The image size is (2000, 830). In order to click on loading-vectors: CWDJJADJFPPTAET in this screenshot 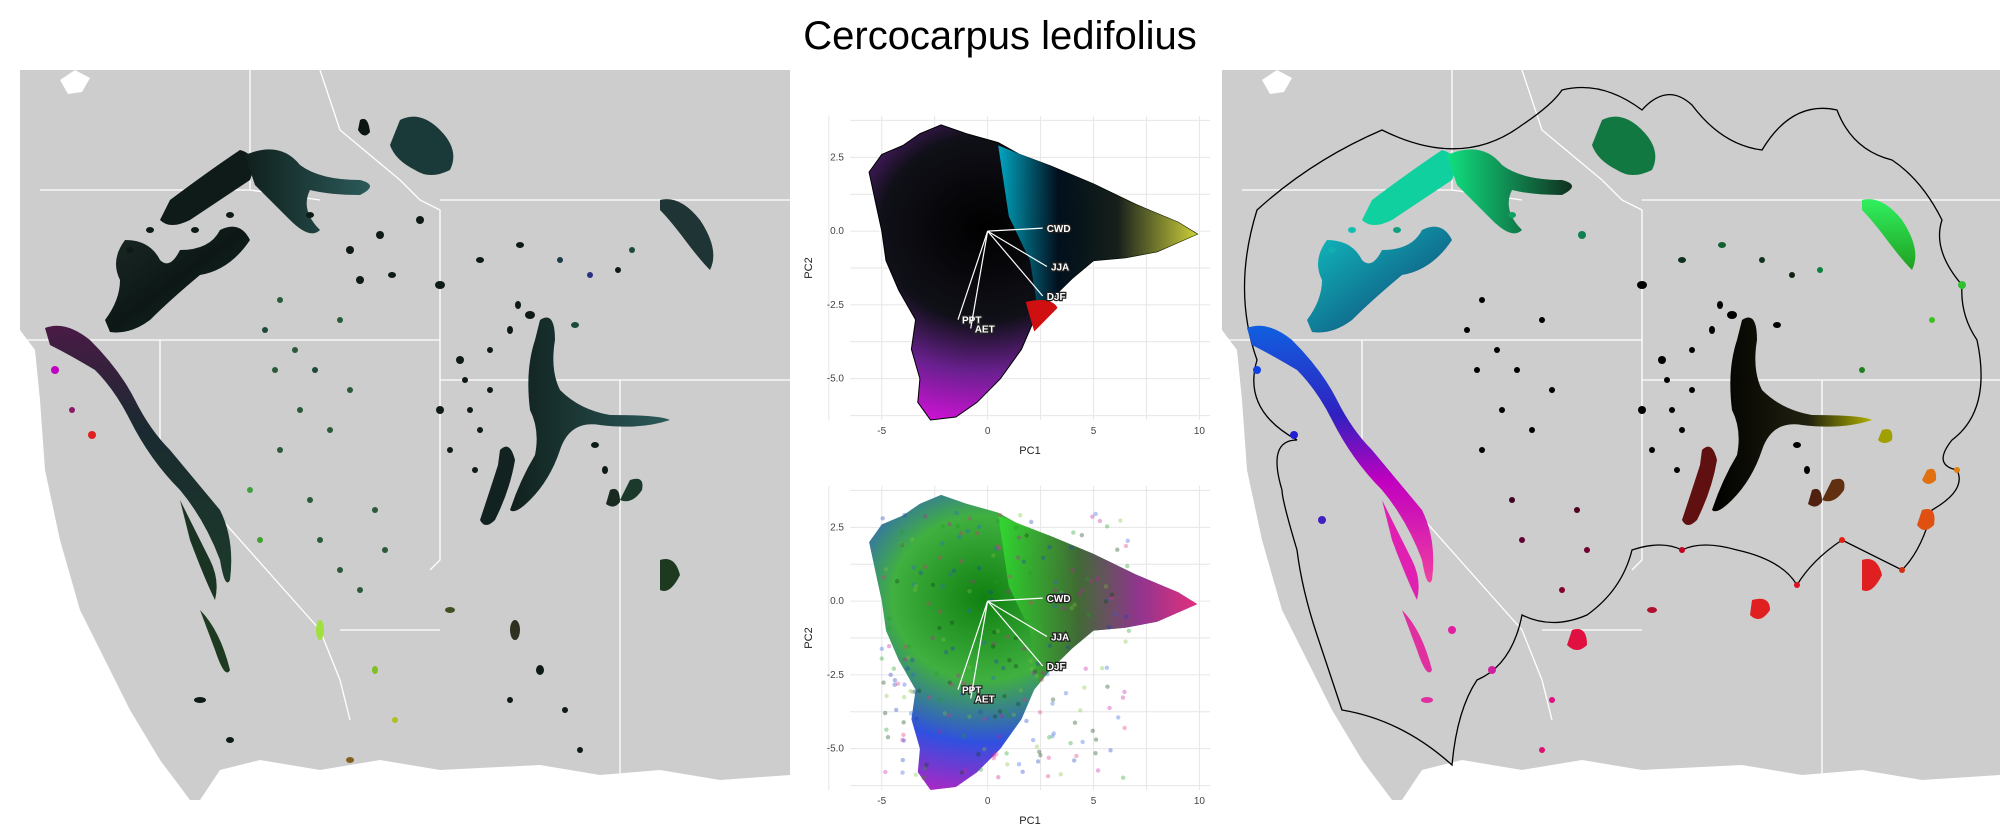, I will do `click(1014, 650)`.